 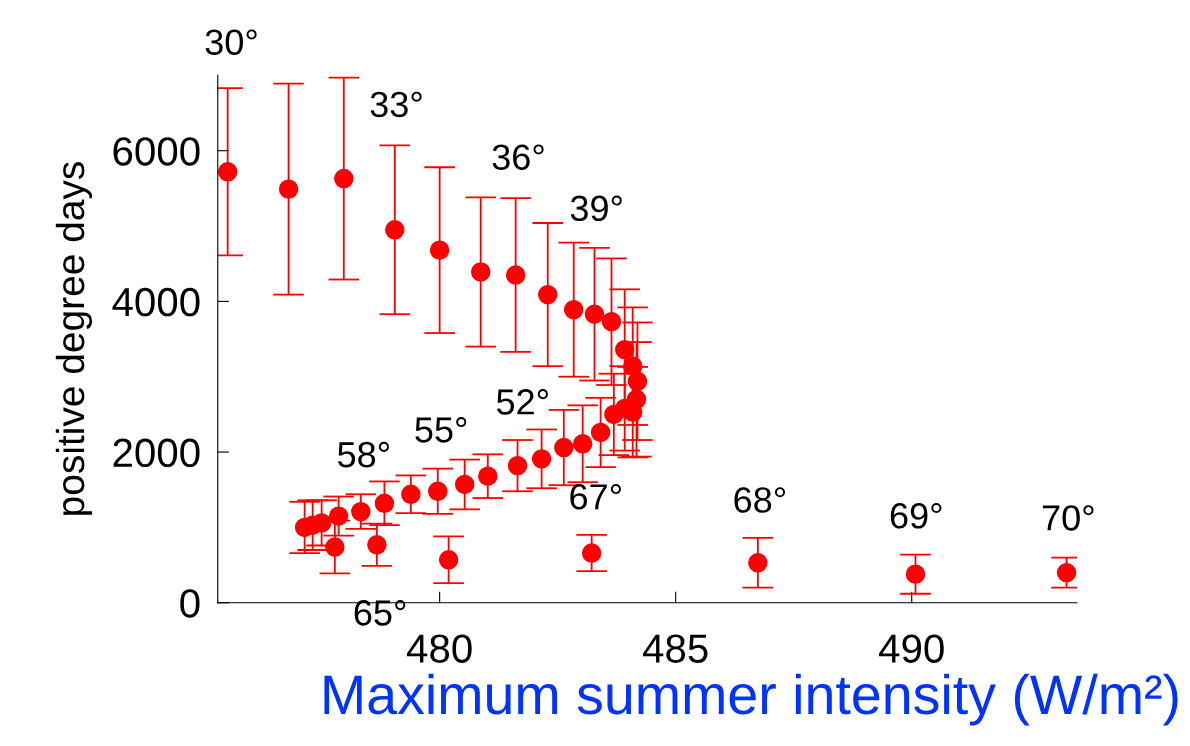 I want to click on x-tick-label: 490, so click(x=911, y=648).